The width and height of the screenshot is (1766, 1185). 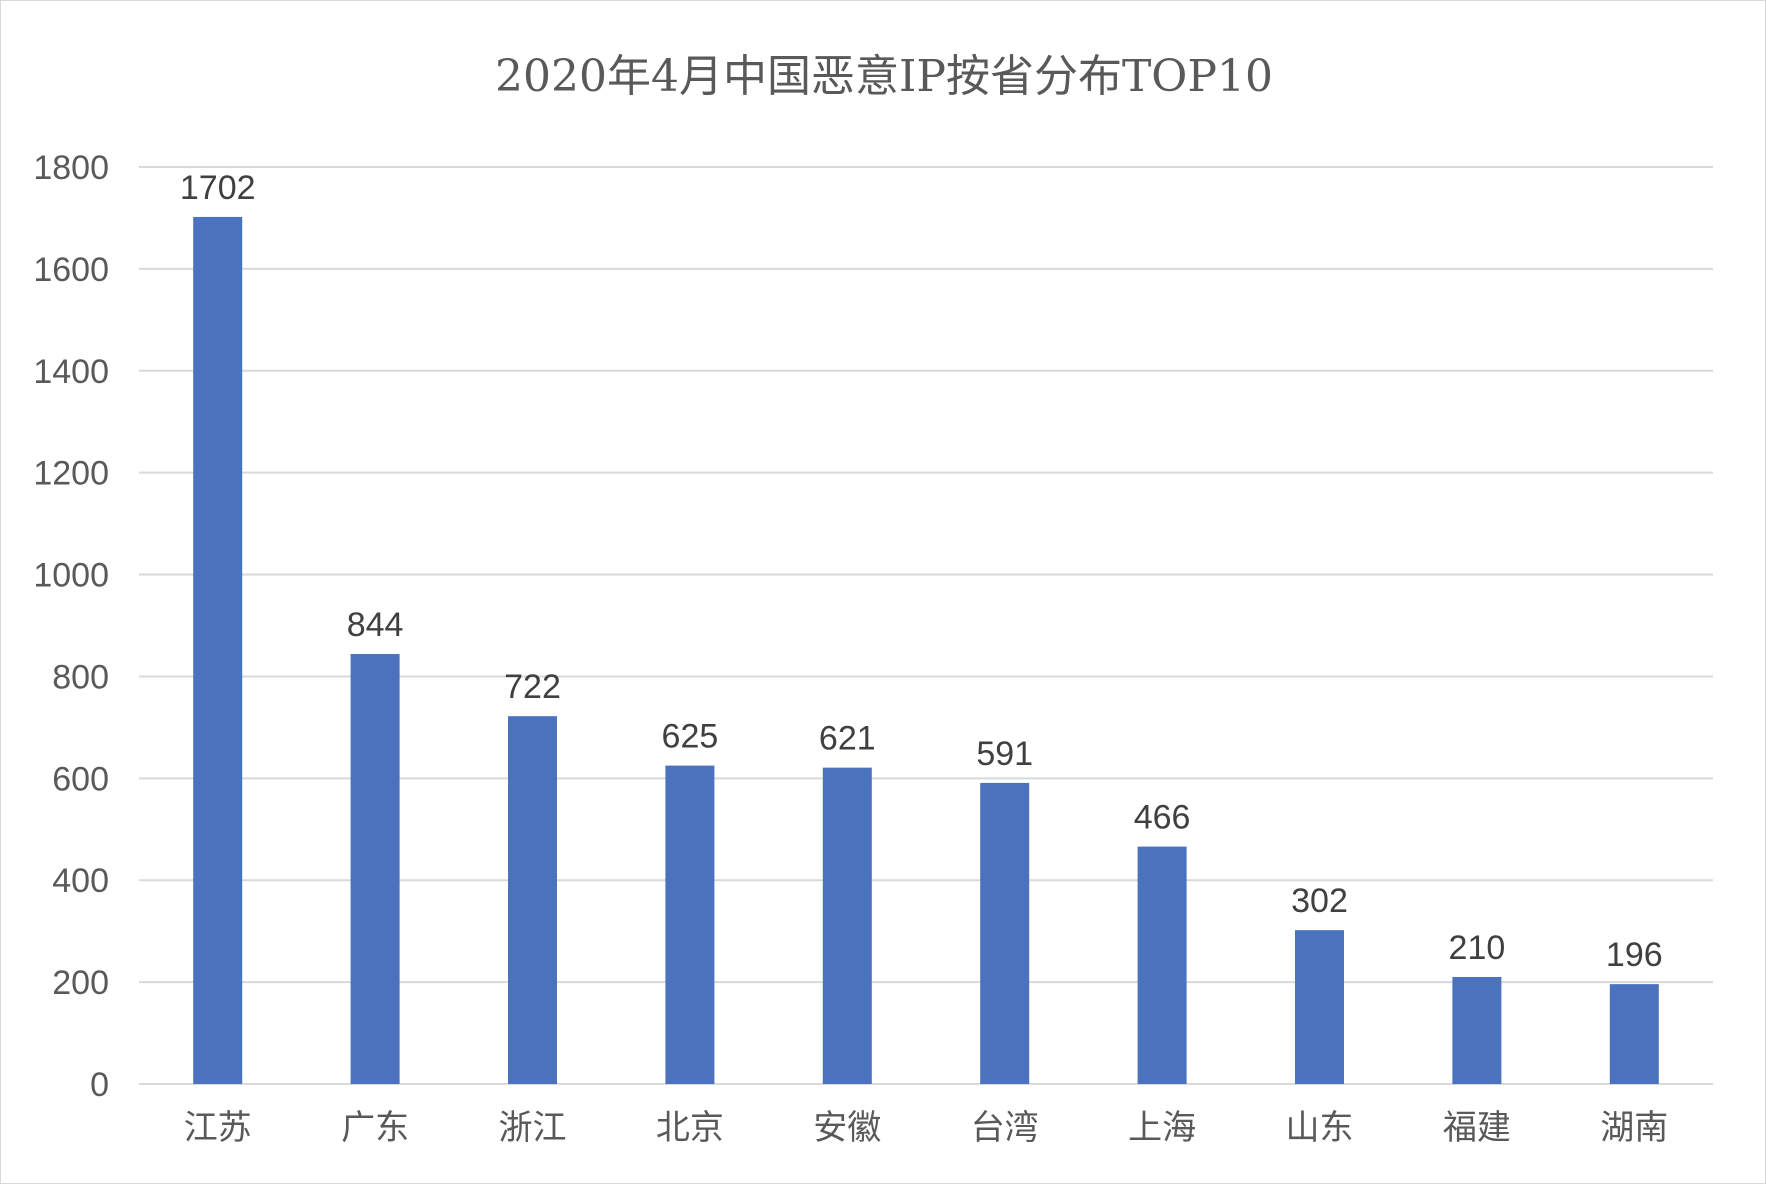 What do you see at coordinates (847, 1128) in the screenshot?
I see `x-tick-label: 安徽` at bounding box center [847, 1128].